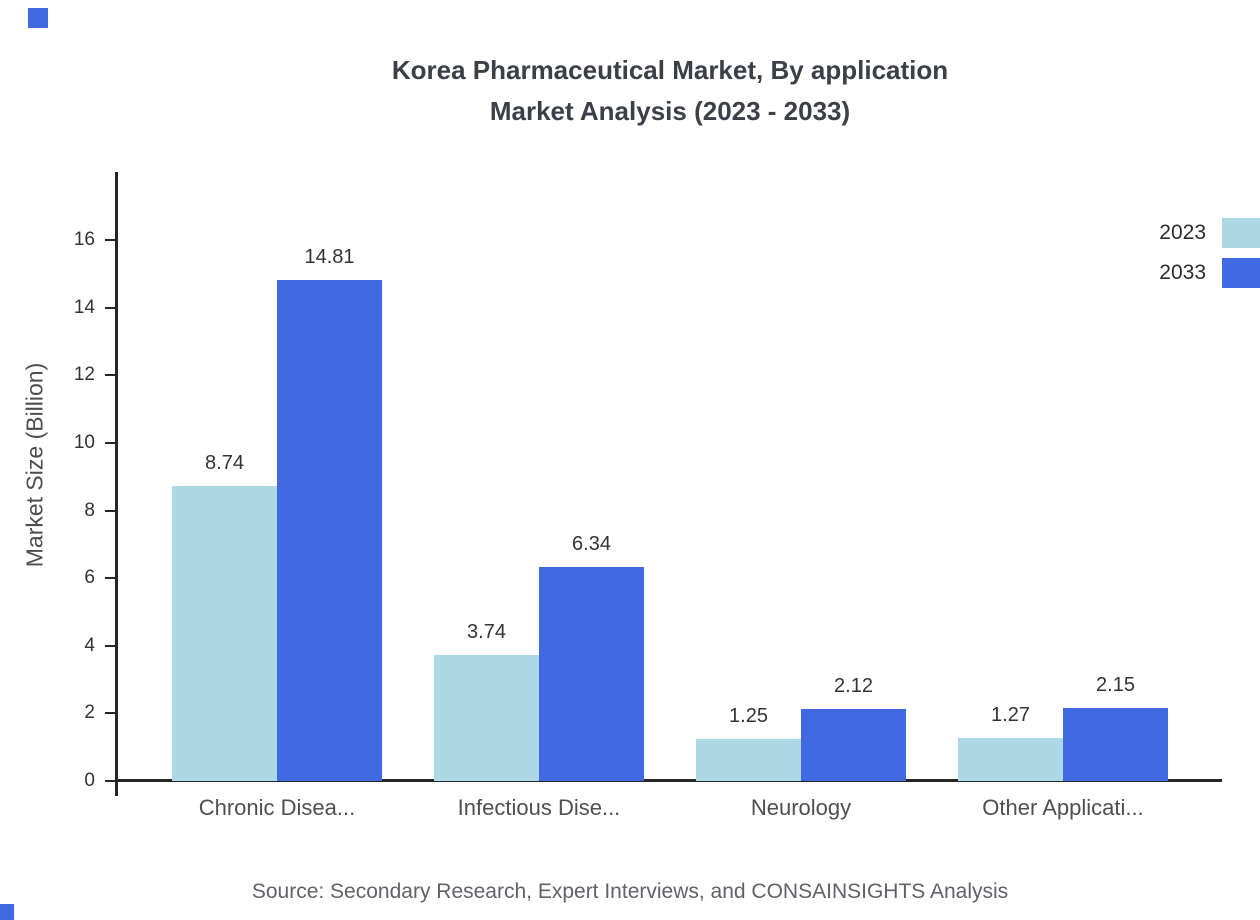 This screenshot has height=920, width=1260. What do you see at coordinates (668, 780) in the screenshot?
I see `x-axis-line` at bounding box center [668, 780].